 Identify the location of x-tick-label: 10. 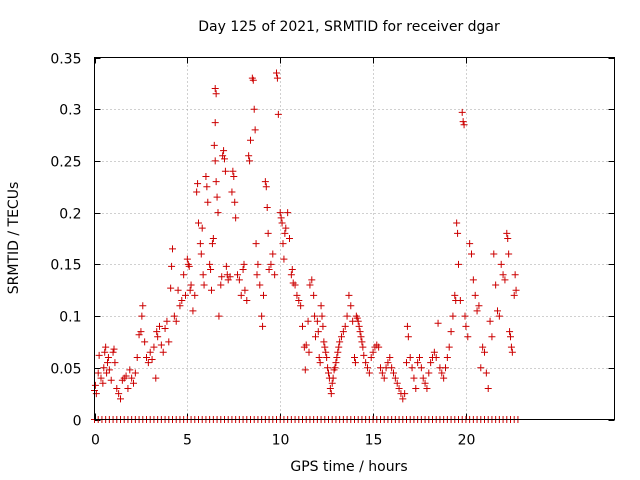
(281, 441).